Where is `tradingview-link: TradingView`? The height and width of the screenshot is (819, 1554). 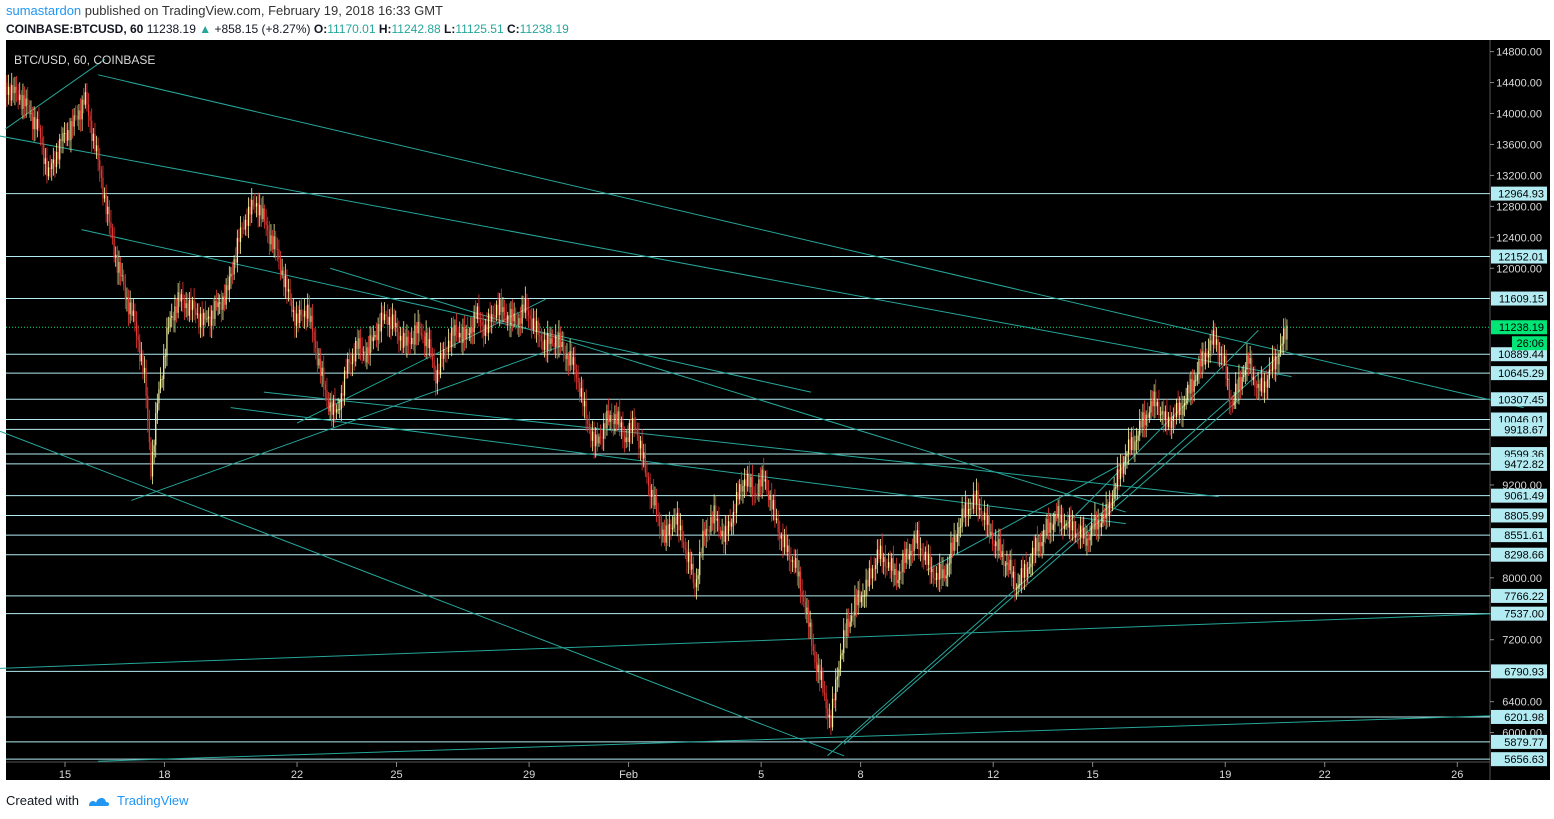 tradingview-link: TradingView is located at coordinates (152, 800).